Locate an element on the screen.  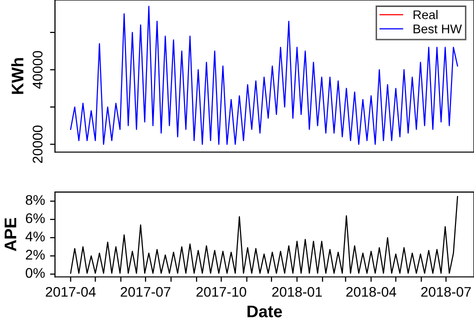
legend-label: Best HW is located at coordinates (438, 29).